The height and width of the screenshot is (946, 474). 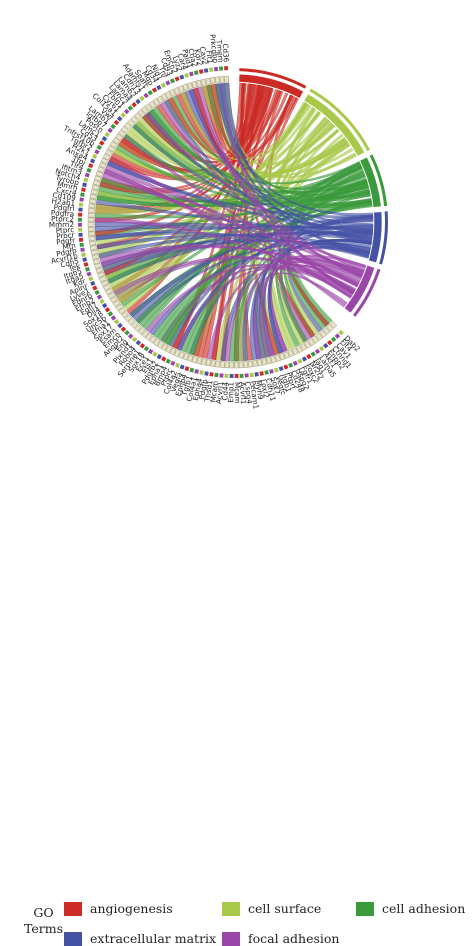 I want to click on gene-term-square-itga5, so click(x=89, y=274).